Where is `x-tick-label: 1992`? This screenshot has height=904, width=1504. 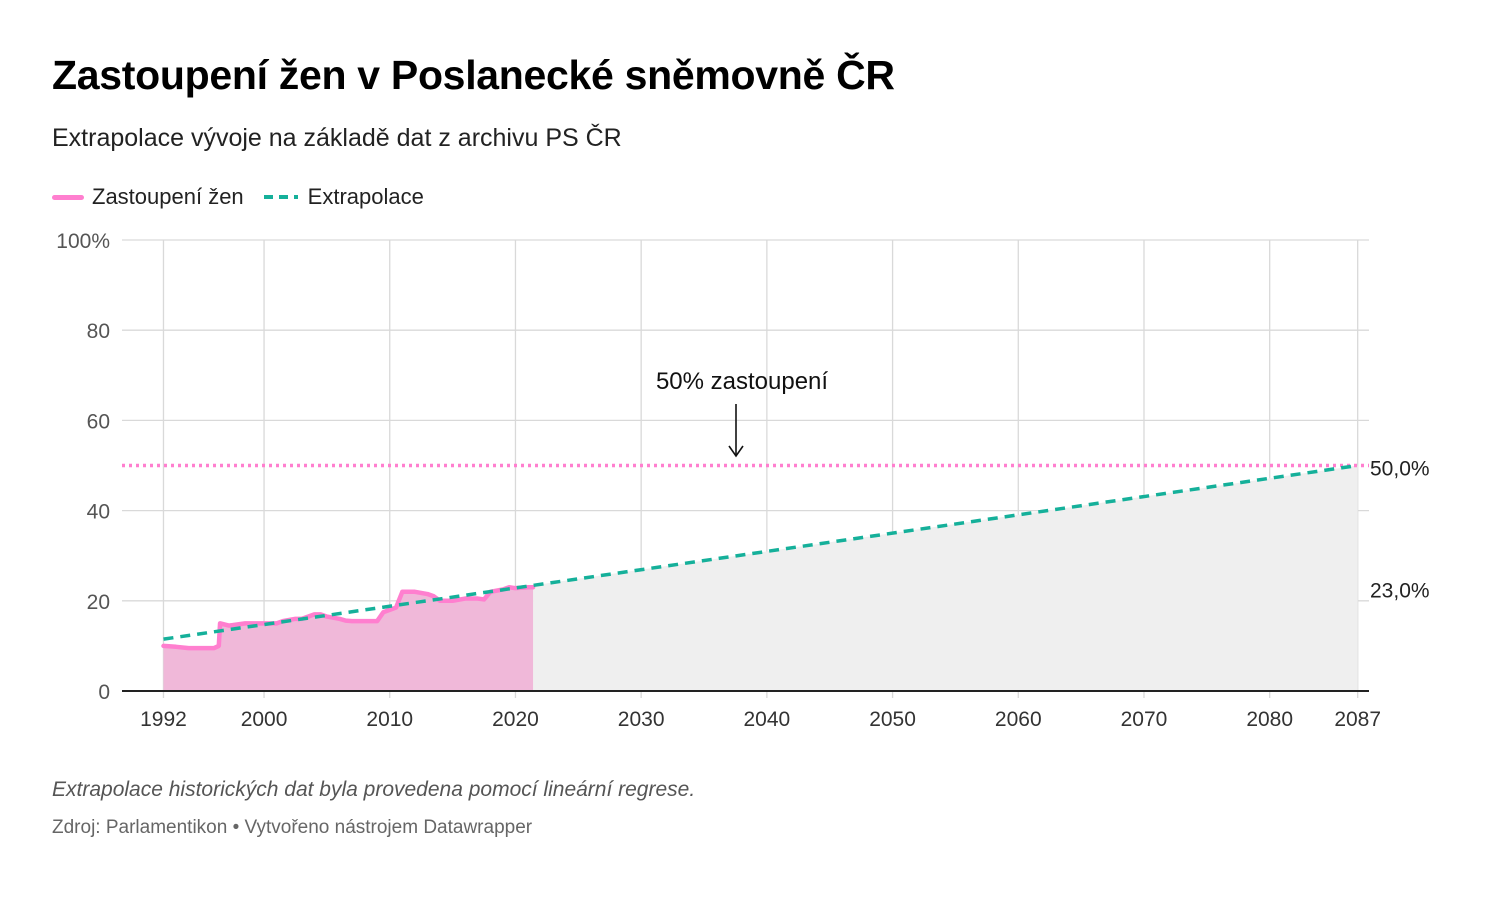
x-tick-label: 1992 is located at coordinates (163, 719).